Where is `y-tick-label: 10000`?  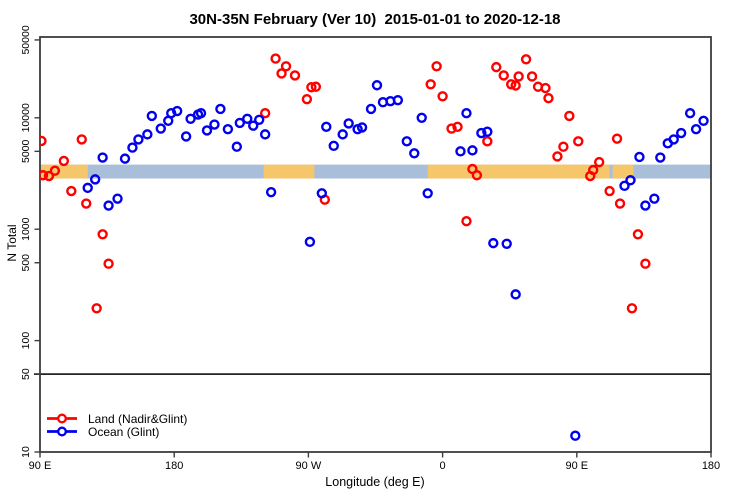
y-tick-label: 10000 is located at coordinates (26, 117).